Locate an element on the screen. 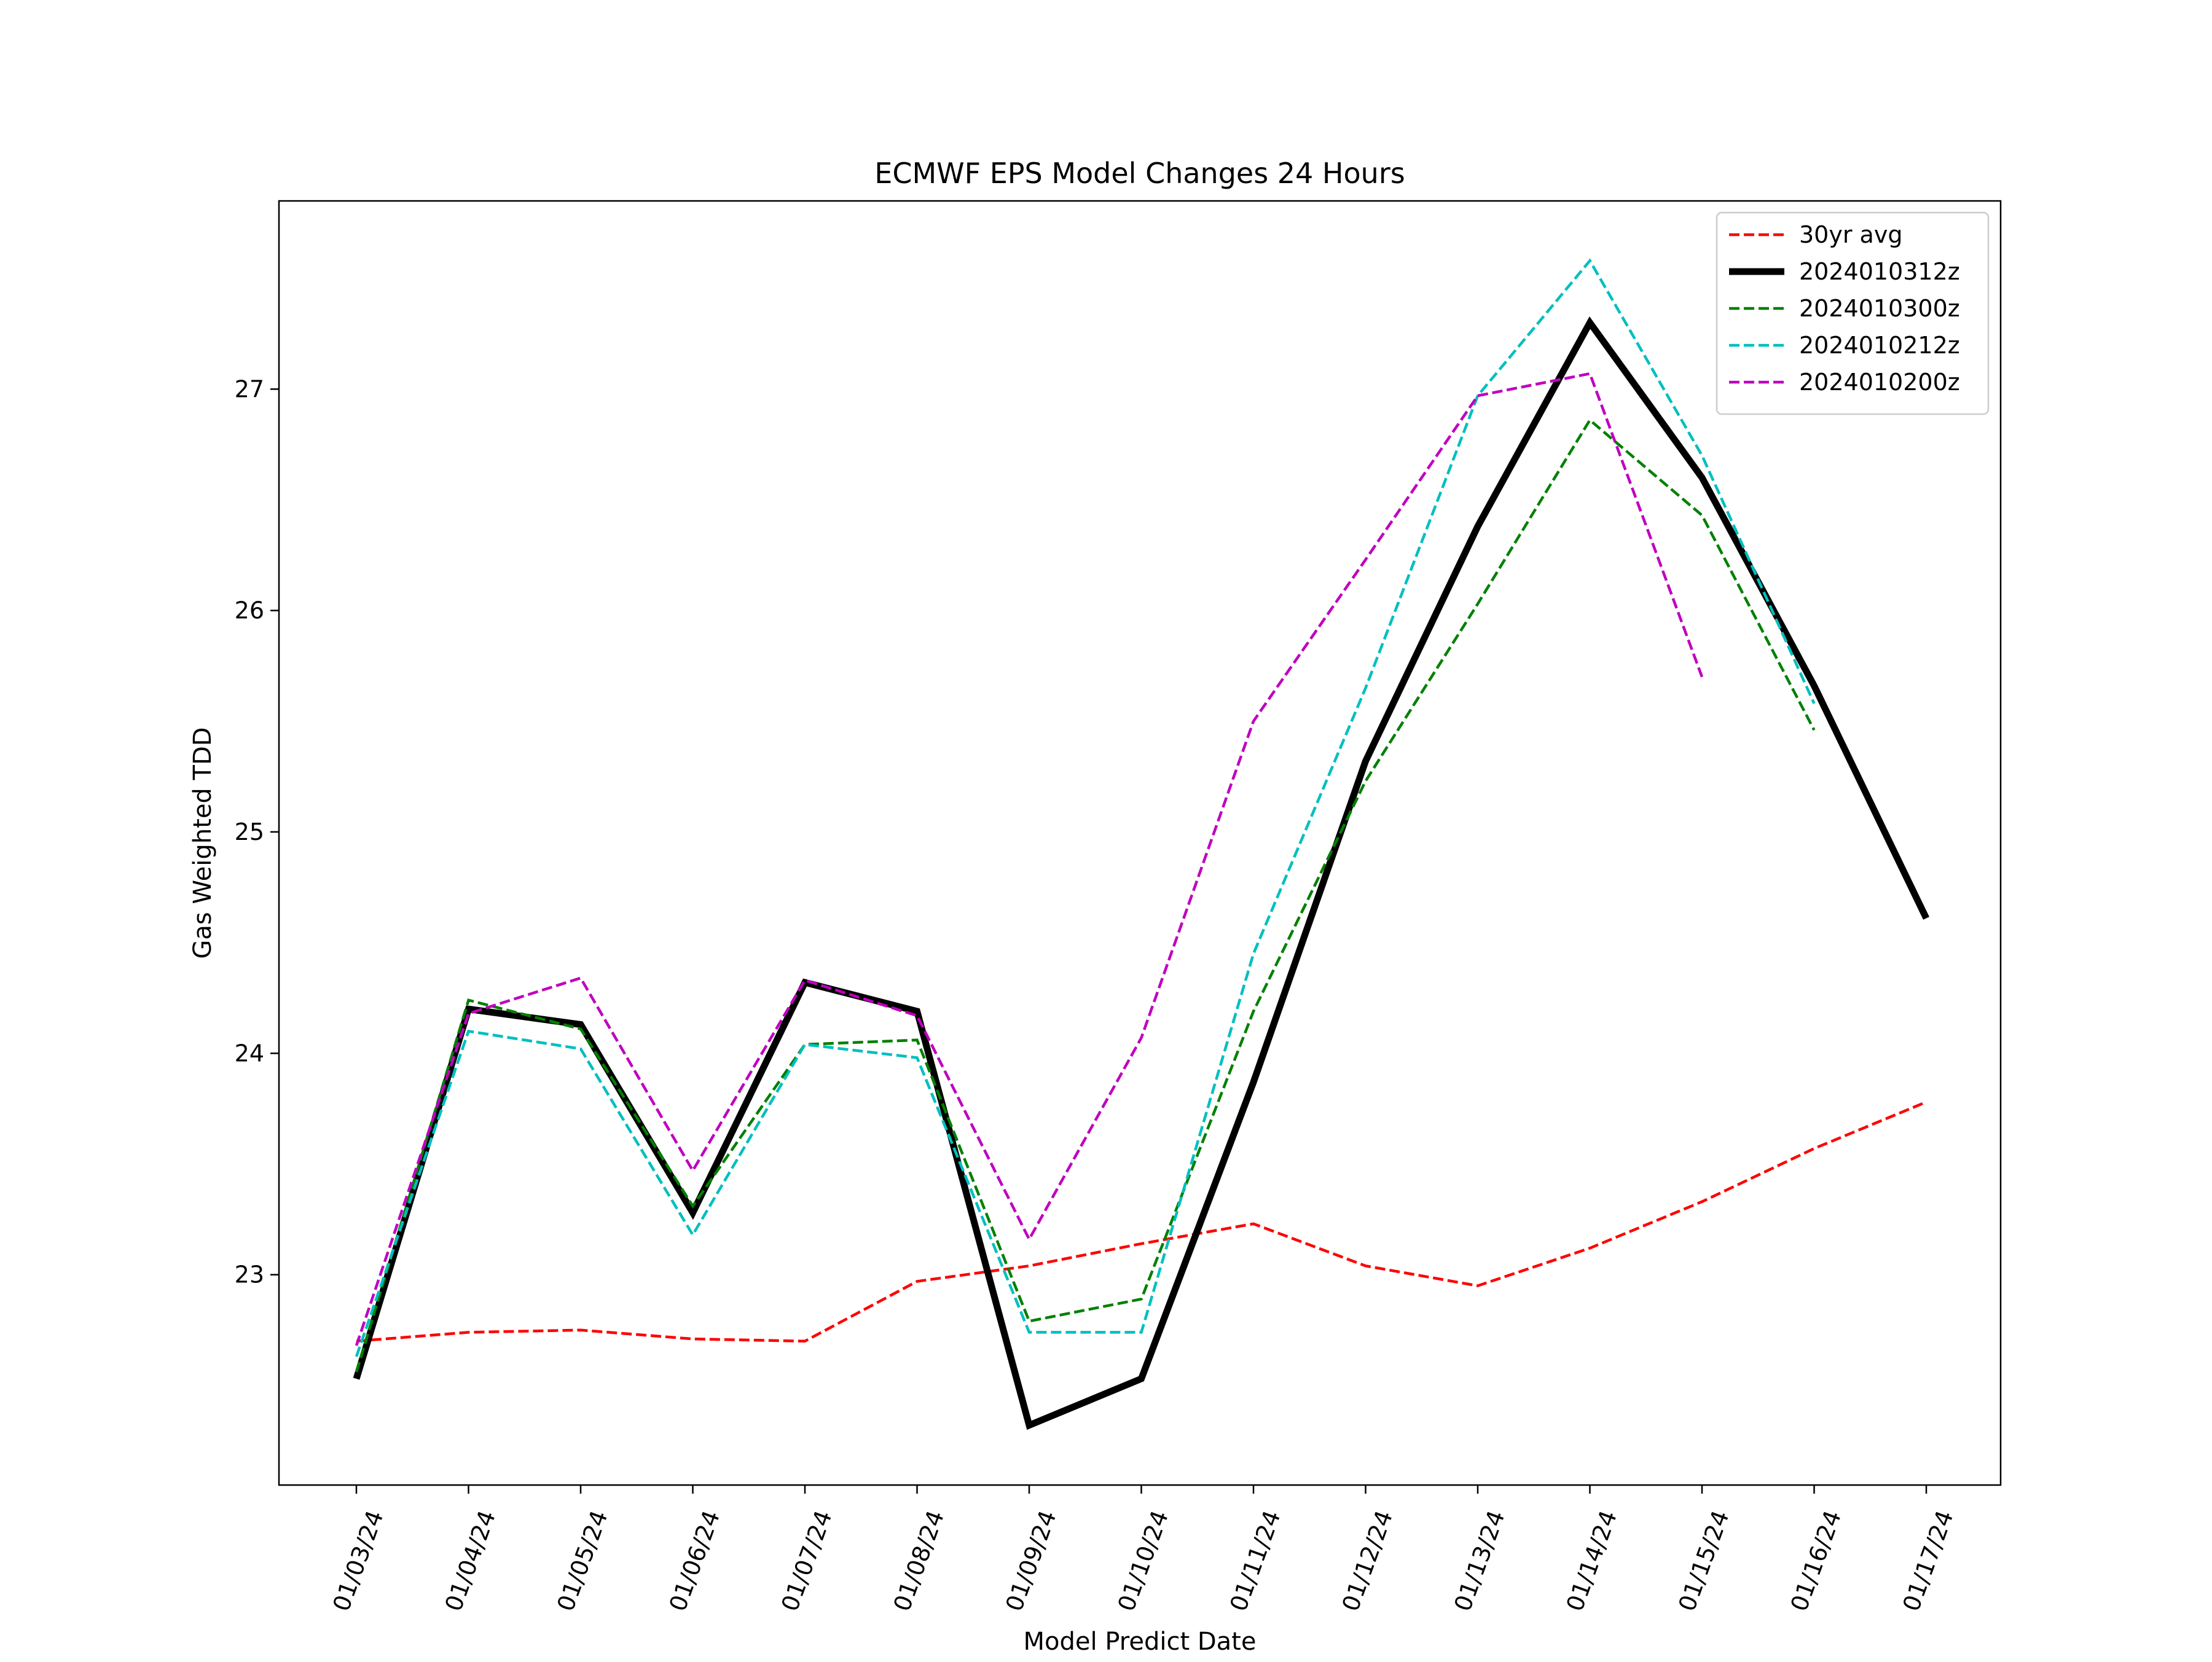 The height and width of the screenshot is (1662, 2212). legend-box is located at coordinates (1853, 313).